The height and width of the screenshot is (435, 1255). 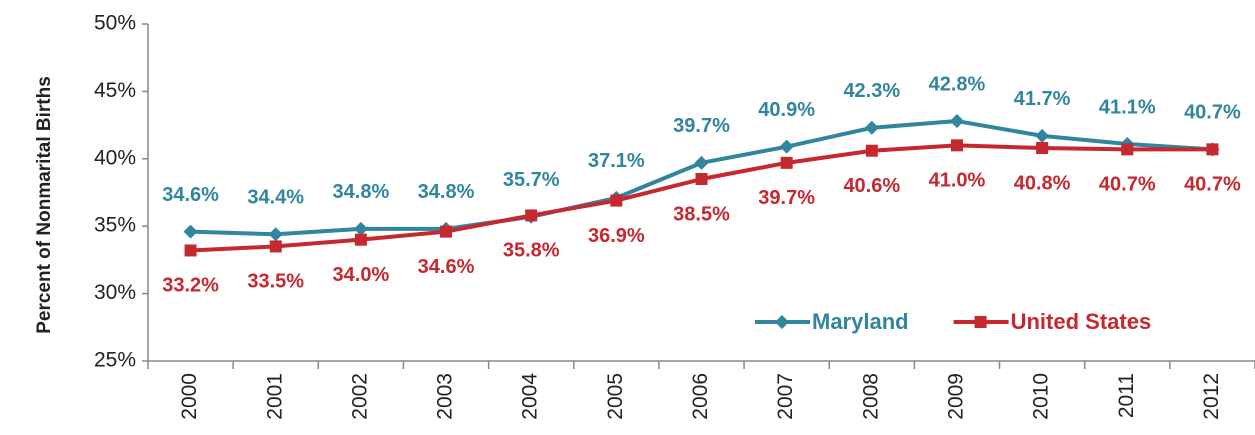 I want to click on value-label: 33.5%, so click(x=275, y=282).